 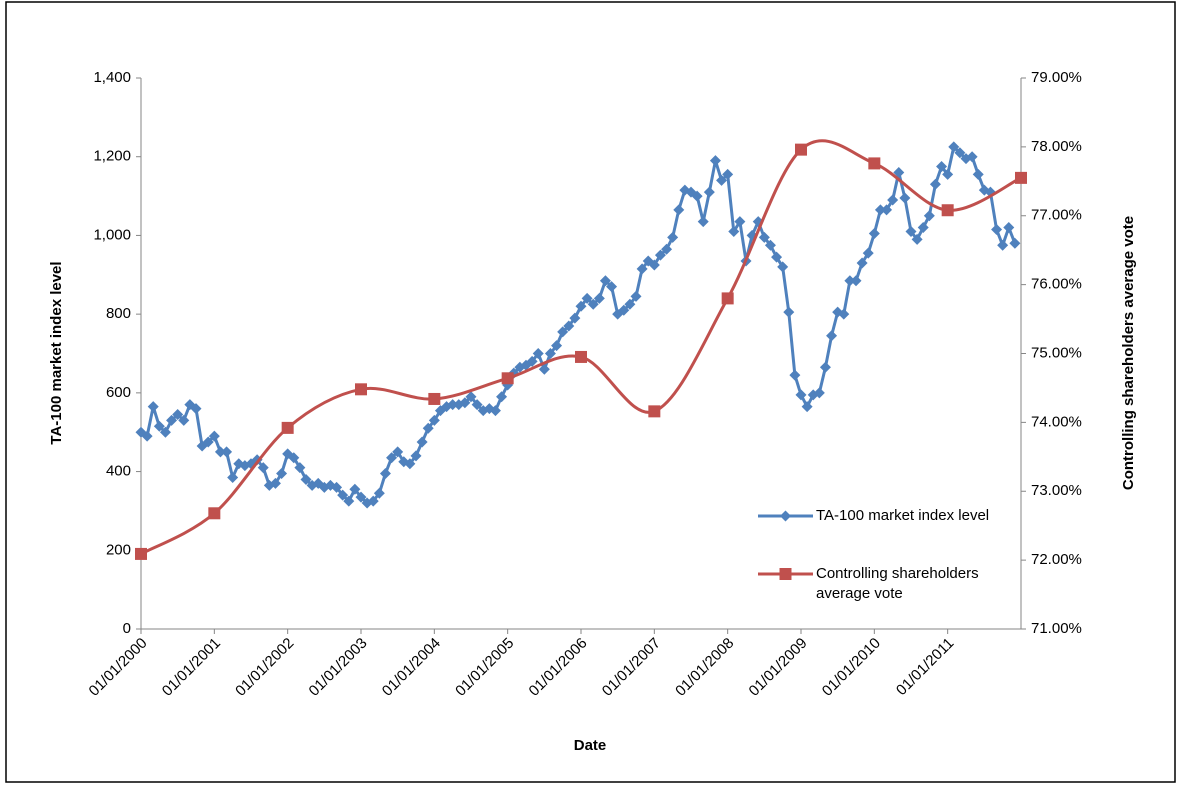 I want to click on y-tick-label: 200, so click(x=118, y=549).